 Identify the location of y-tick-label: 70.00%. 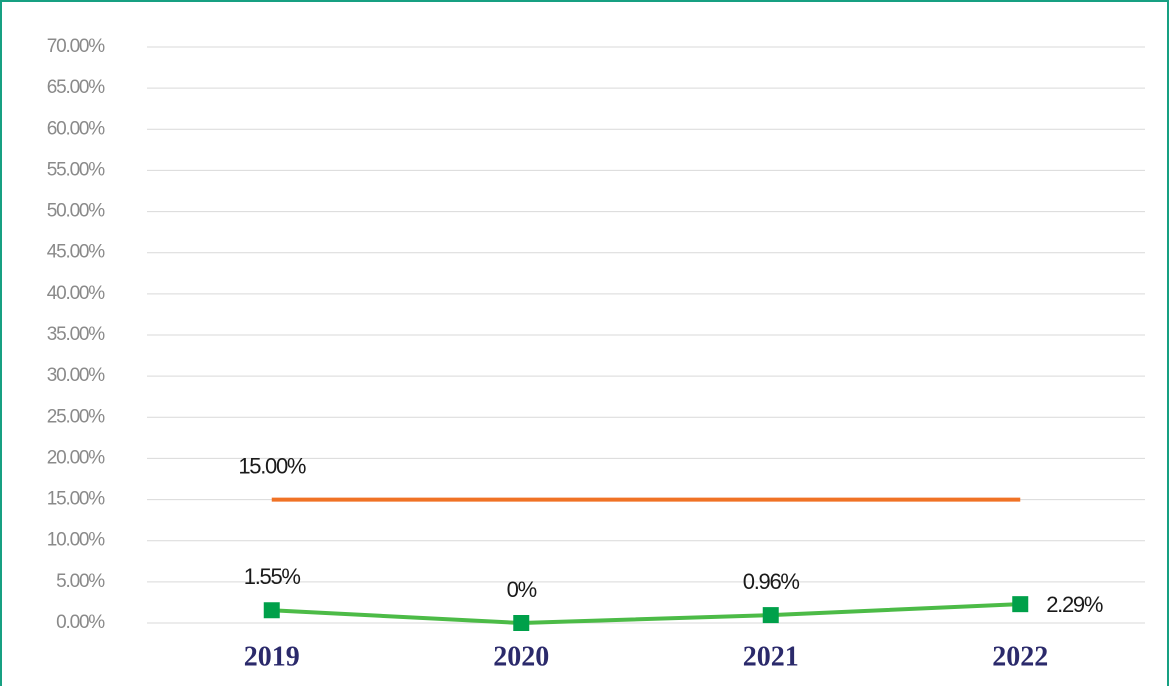
(76, 46).